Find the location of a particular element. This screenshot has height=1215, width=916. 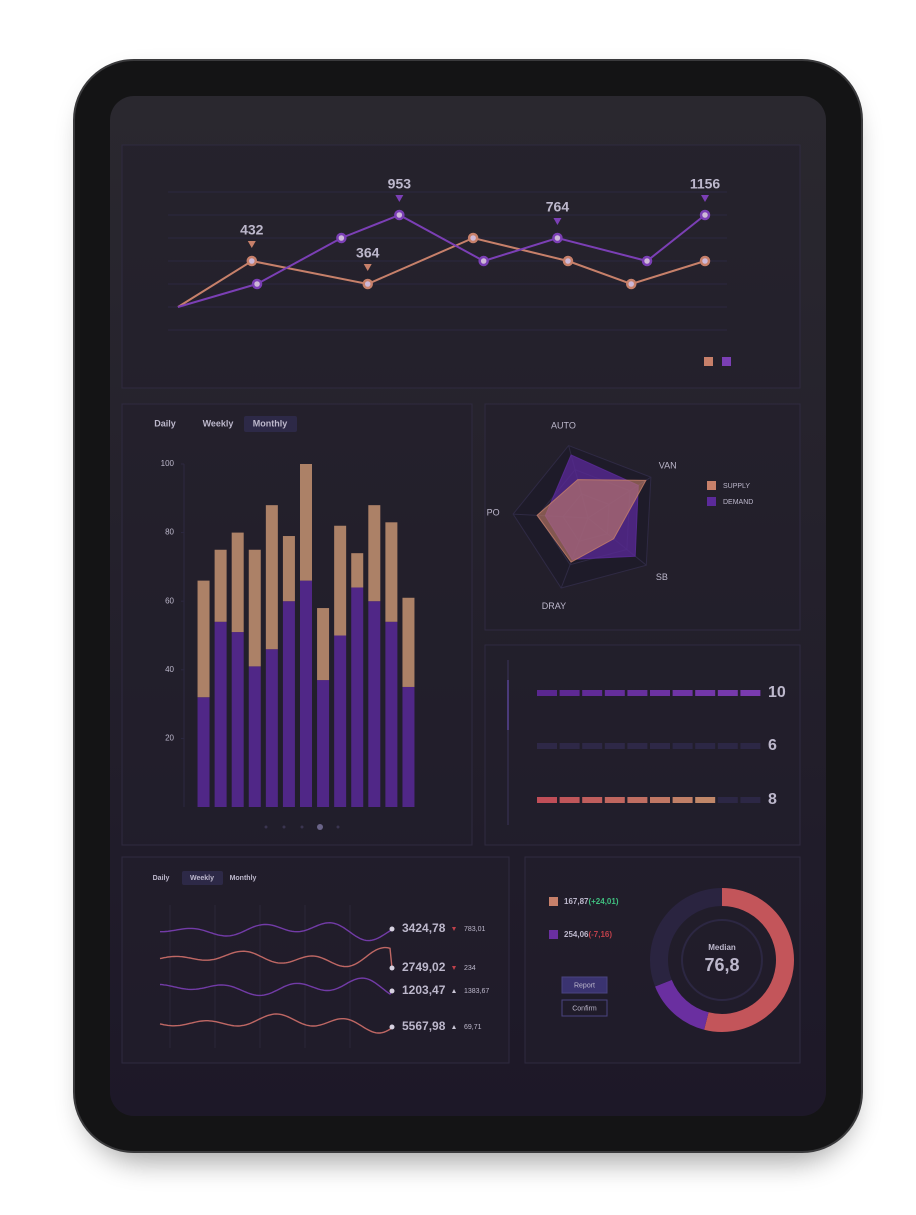

legend-number: 167,87 is located at coordinates (576, 901).